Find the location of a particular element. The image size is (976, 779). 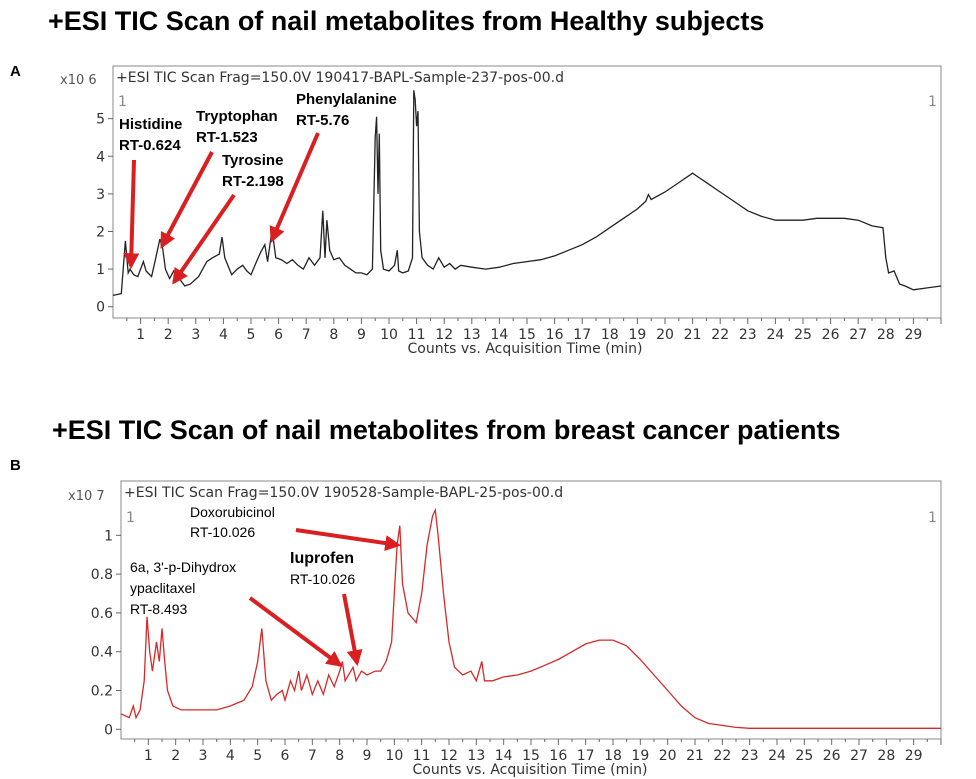

anno-paclitaxel-rt: RT-8.493 is located at coordinates (159, 609).